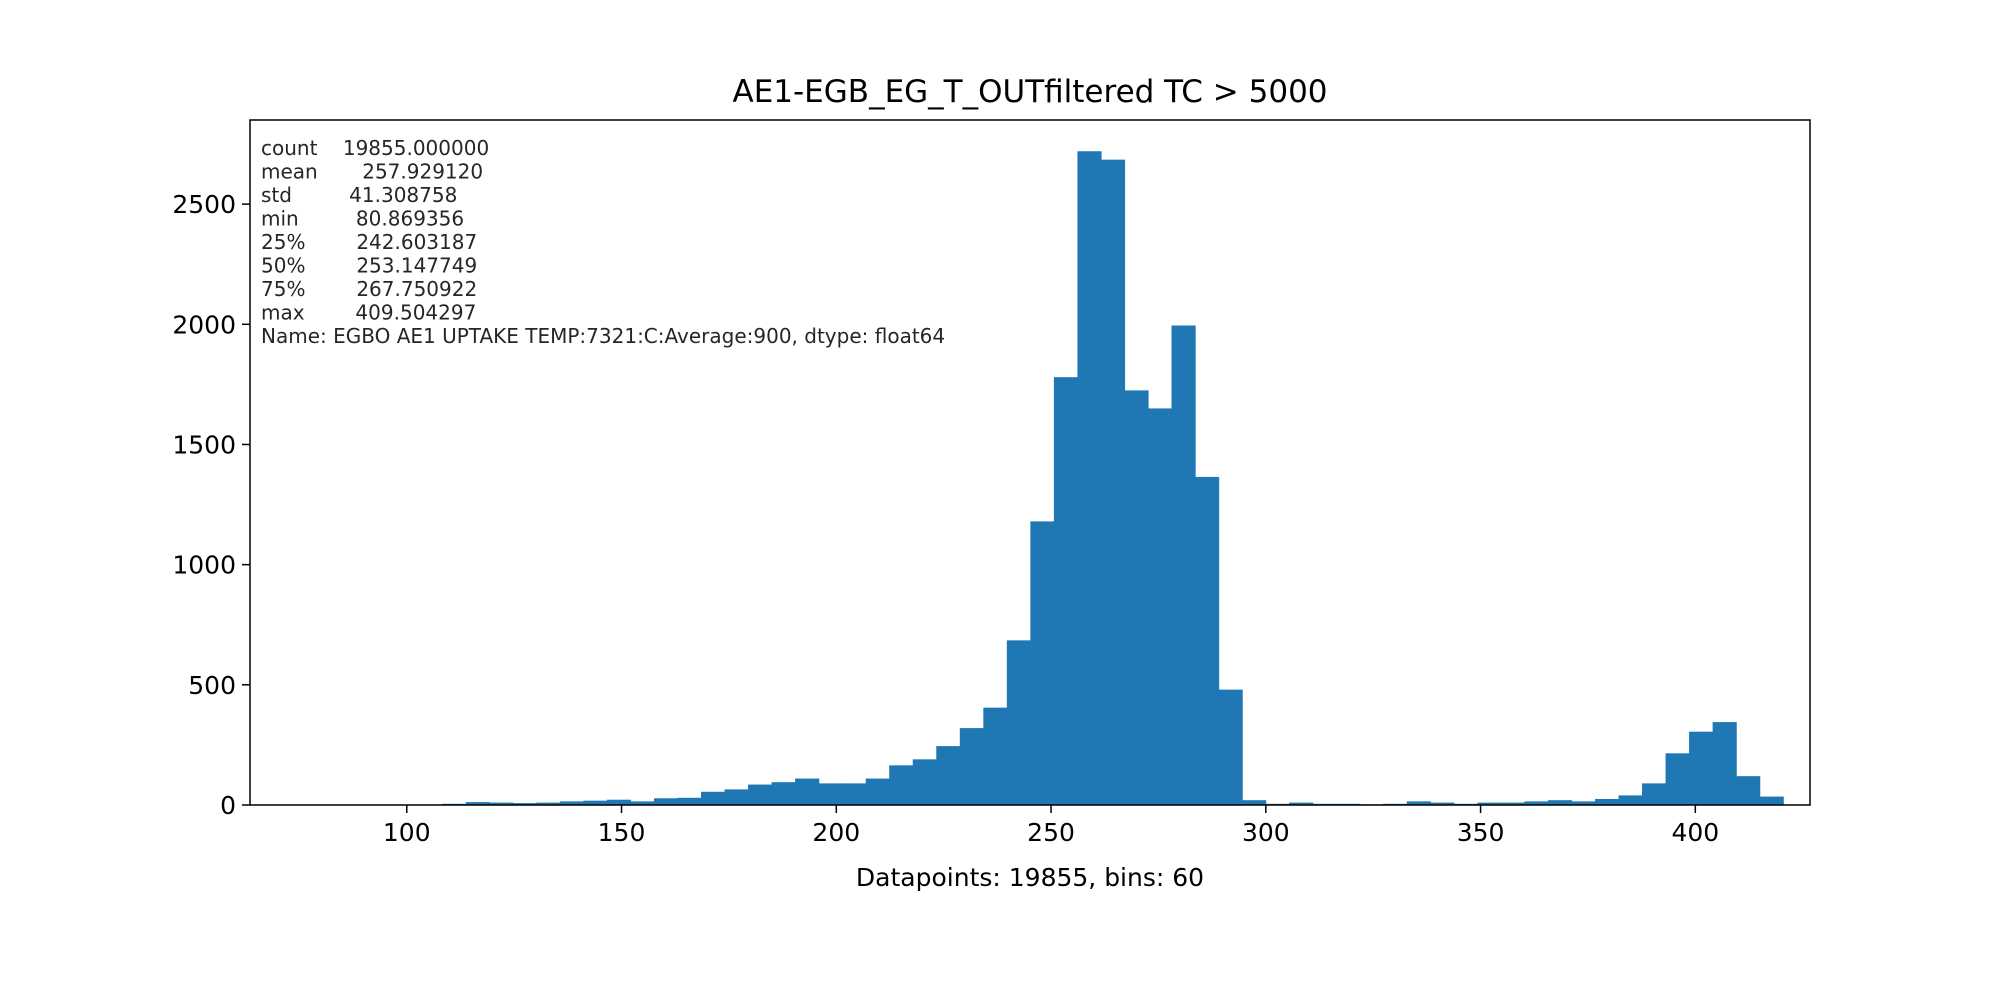  I want to click on stats-line: 50% 253.147749, so click(369, 266).